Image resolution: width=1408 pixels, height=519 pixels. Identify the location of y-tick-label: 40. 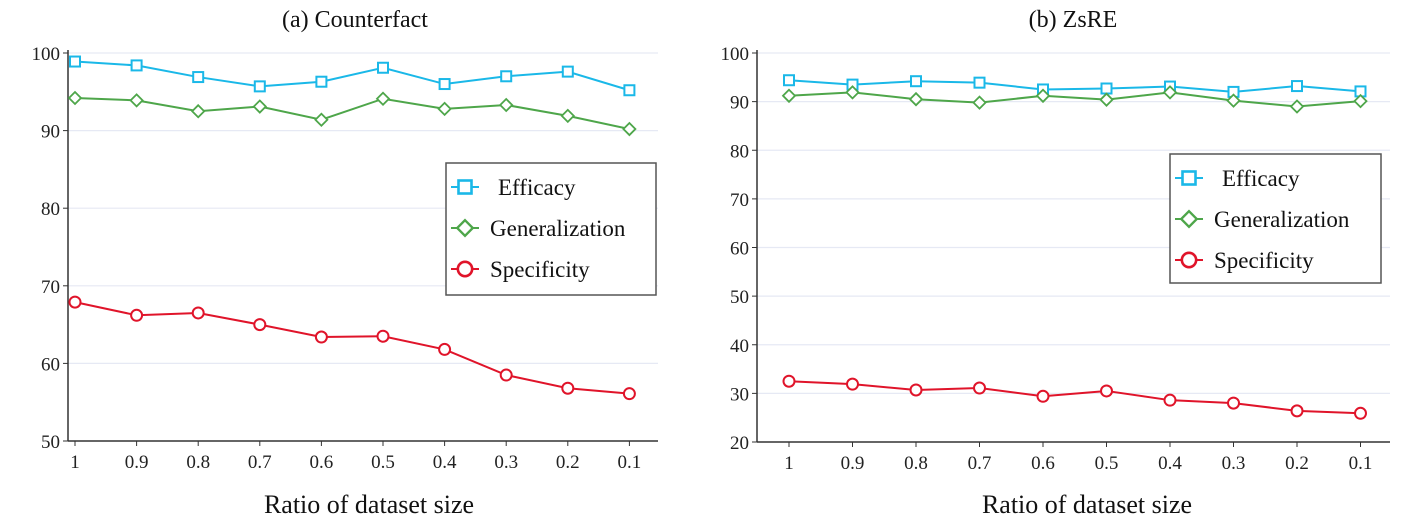
(739, 346).